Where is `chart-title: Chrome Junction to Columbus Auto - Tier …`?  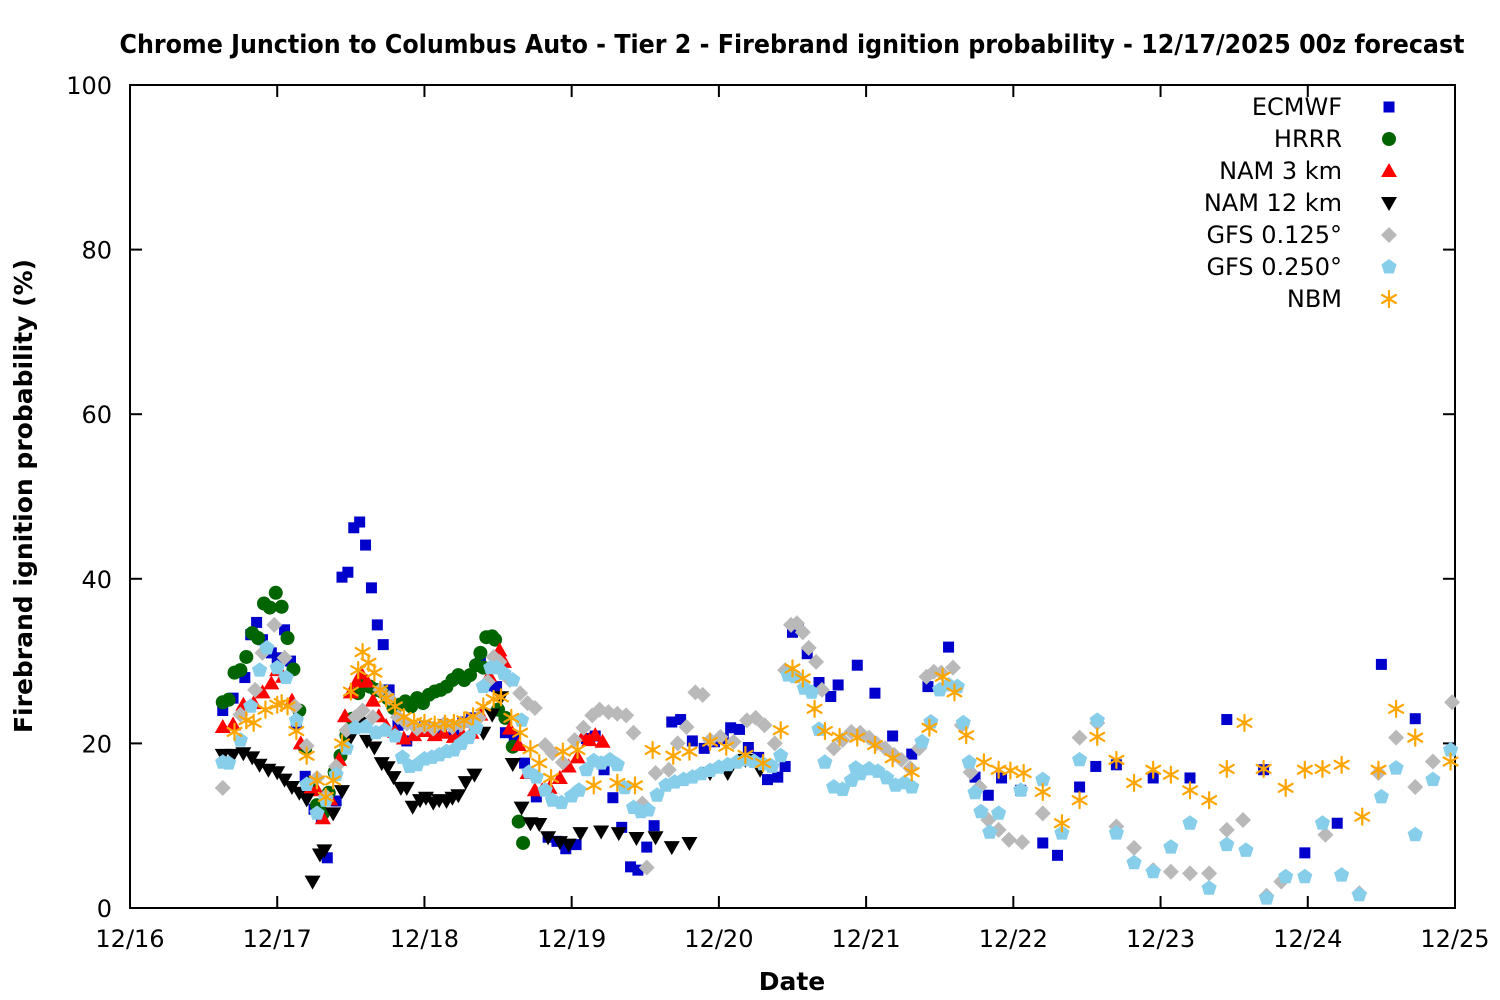 chart-title: Chrome Junction to Columbus Auto - Tier … is located at coordinates (792, 45).